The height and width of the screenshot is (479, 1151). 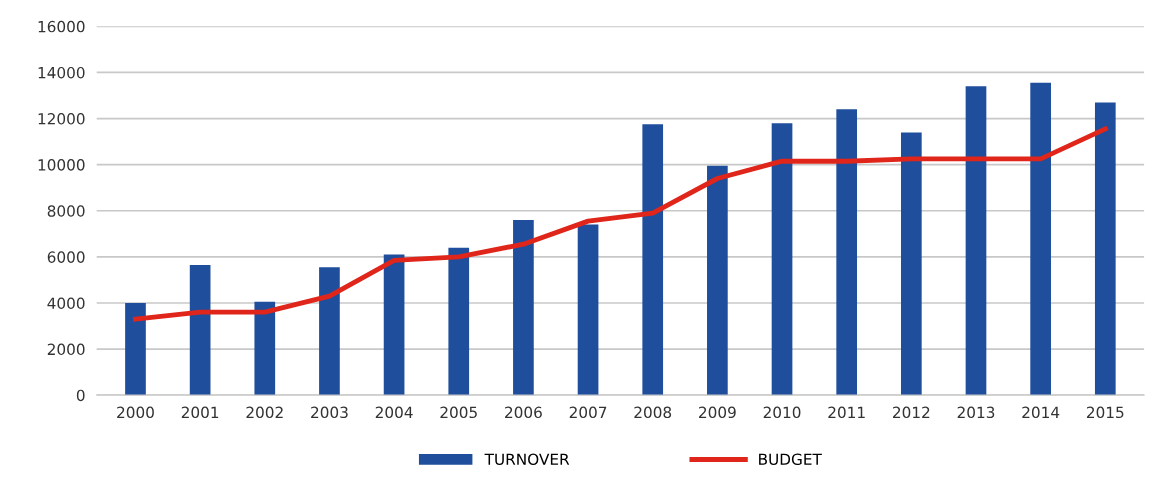 I want to click on y-tick-label: 14000, so click(x=61, y=72).